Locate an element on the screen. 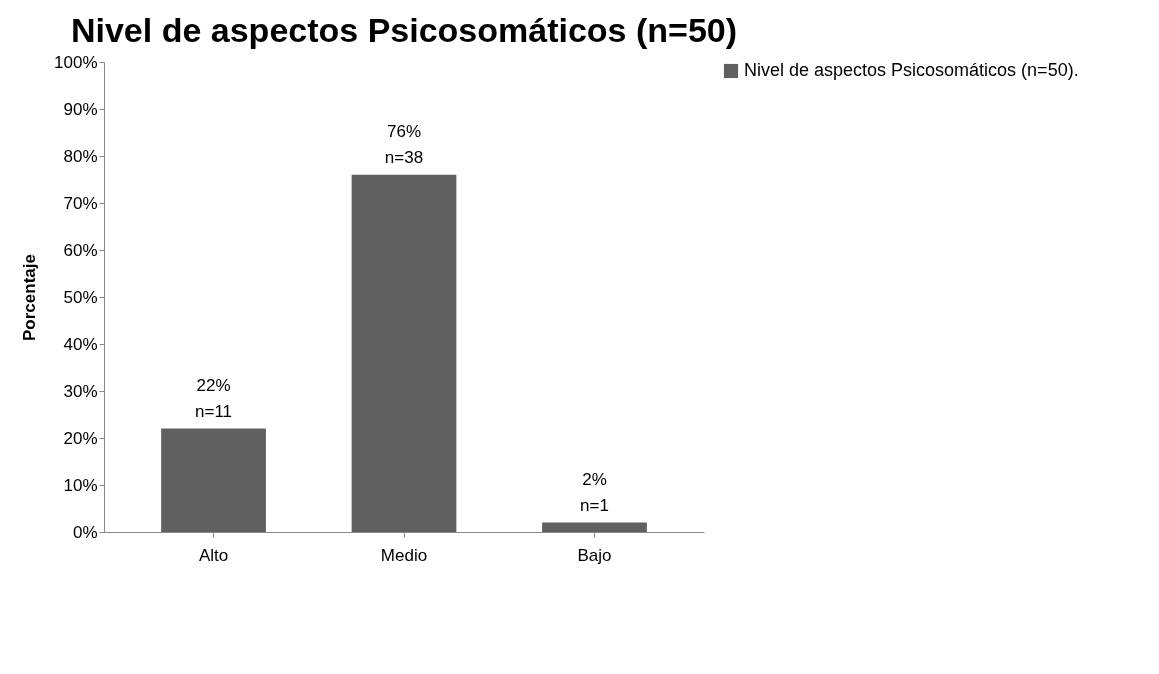 The width and height of the screenshot is (1159, 674). legend-label: Nivel de aspectos Psicosomáticos (n=50). is located at coordinates (911, 70).